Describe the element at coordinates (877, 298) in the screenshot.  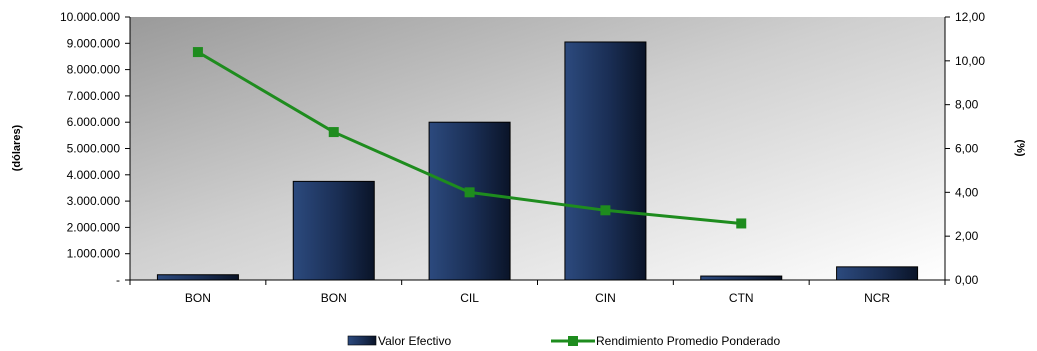
I see `x-tick-label: NCR` at that location.